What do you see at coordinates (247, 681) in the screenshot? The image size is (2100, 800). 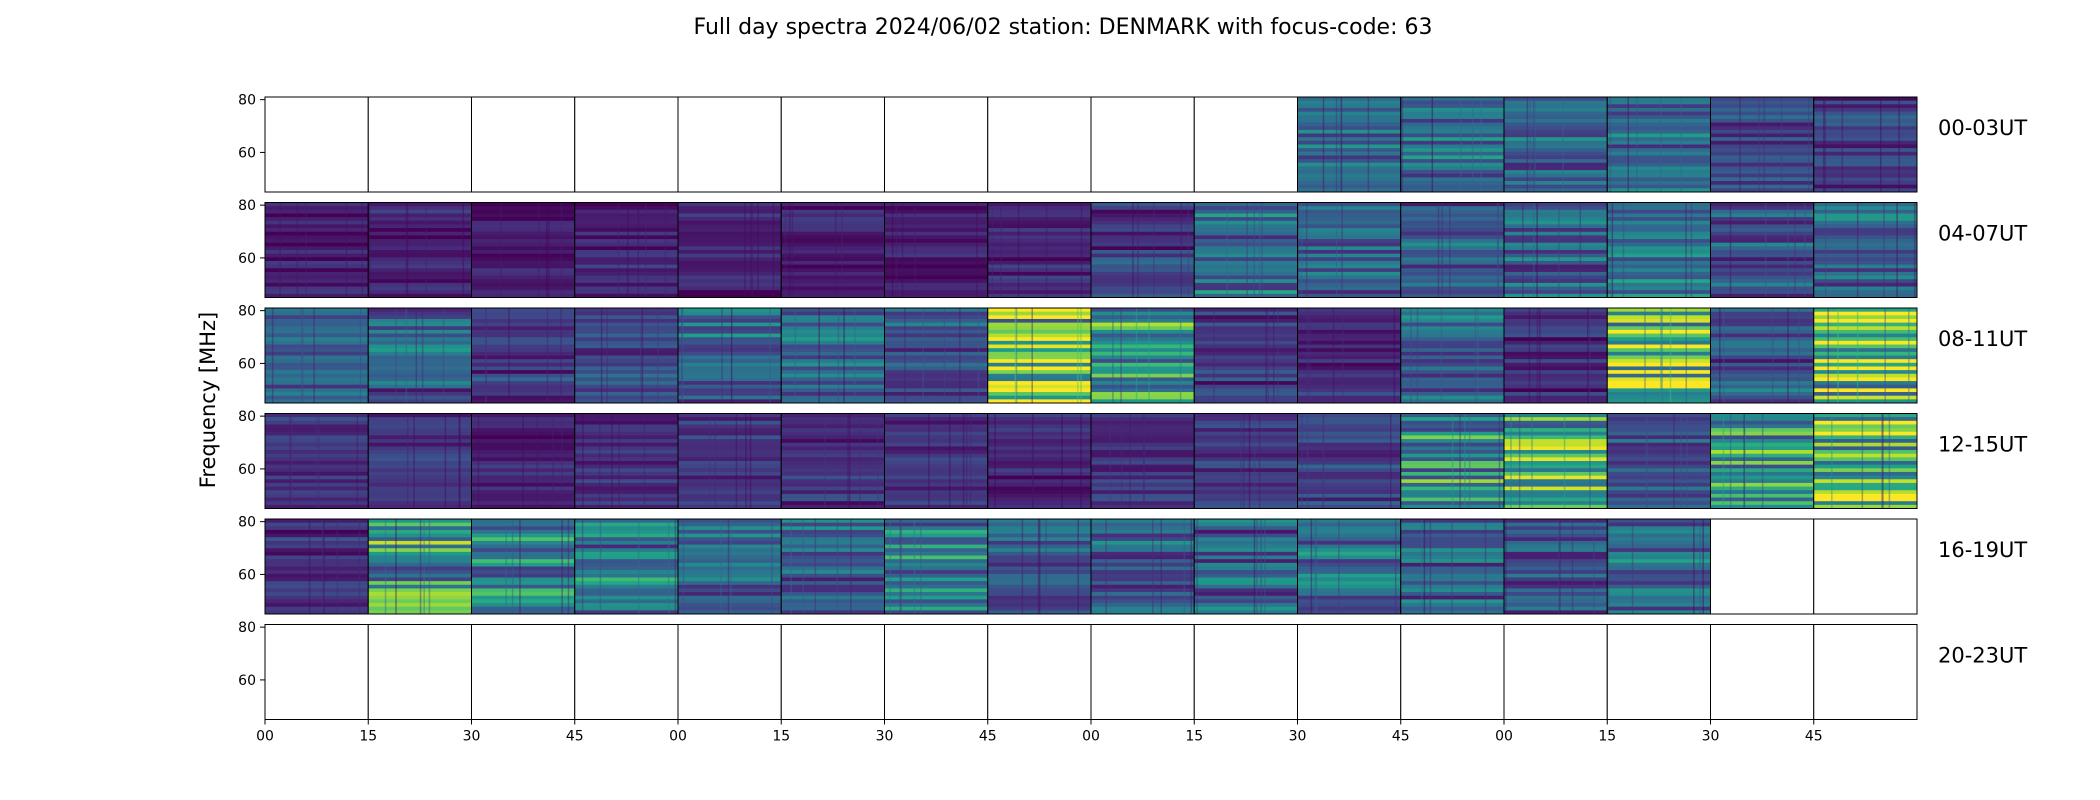 I see `y-tick-label: 60` at bounding box center [247, 681].